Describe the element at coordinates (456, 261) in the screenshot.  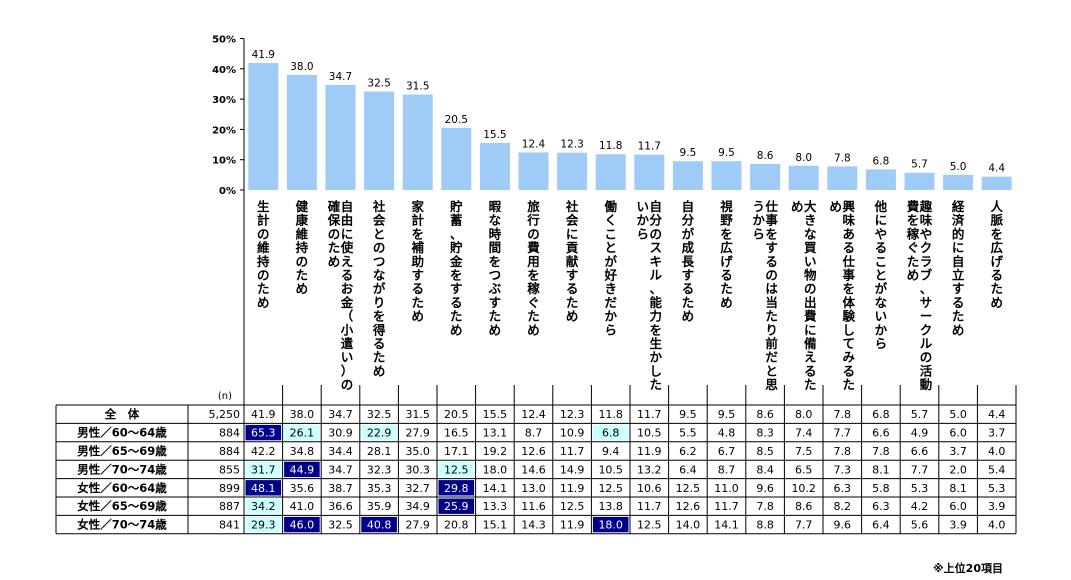
I see `category-label-char: 金` at that location.